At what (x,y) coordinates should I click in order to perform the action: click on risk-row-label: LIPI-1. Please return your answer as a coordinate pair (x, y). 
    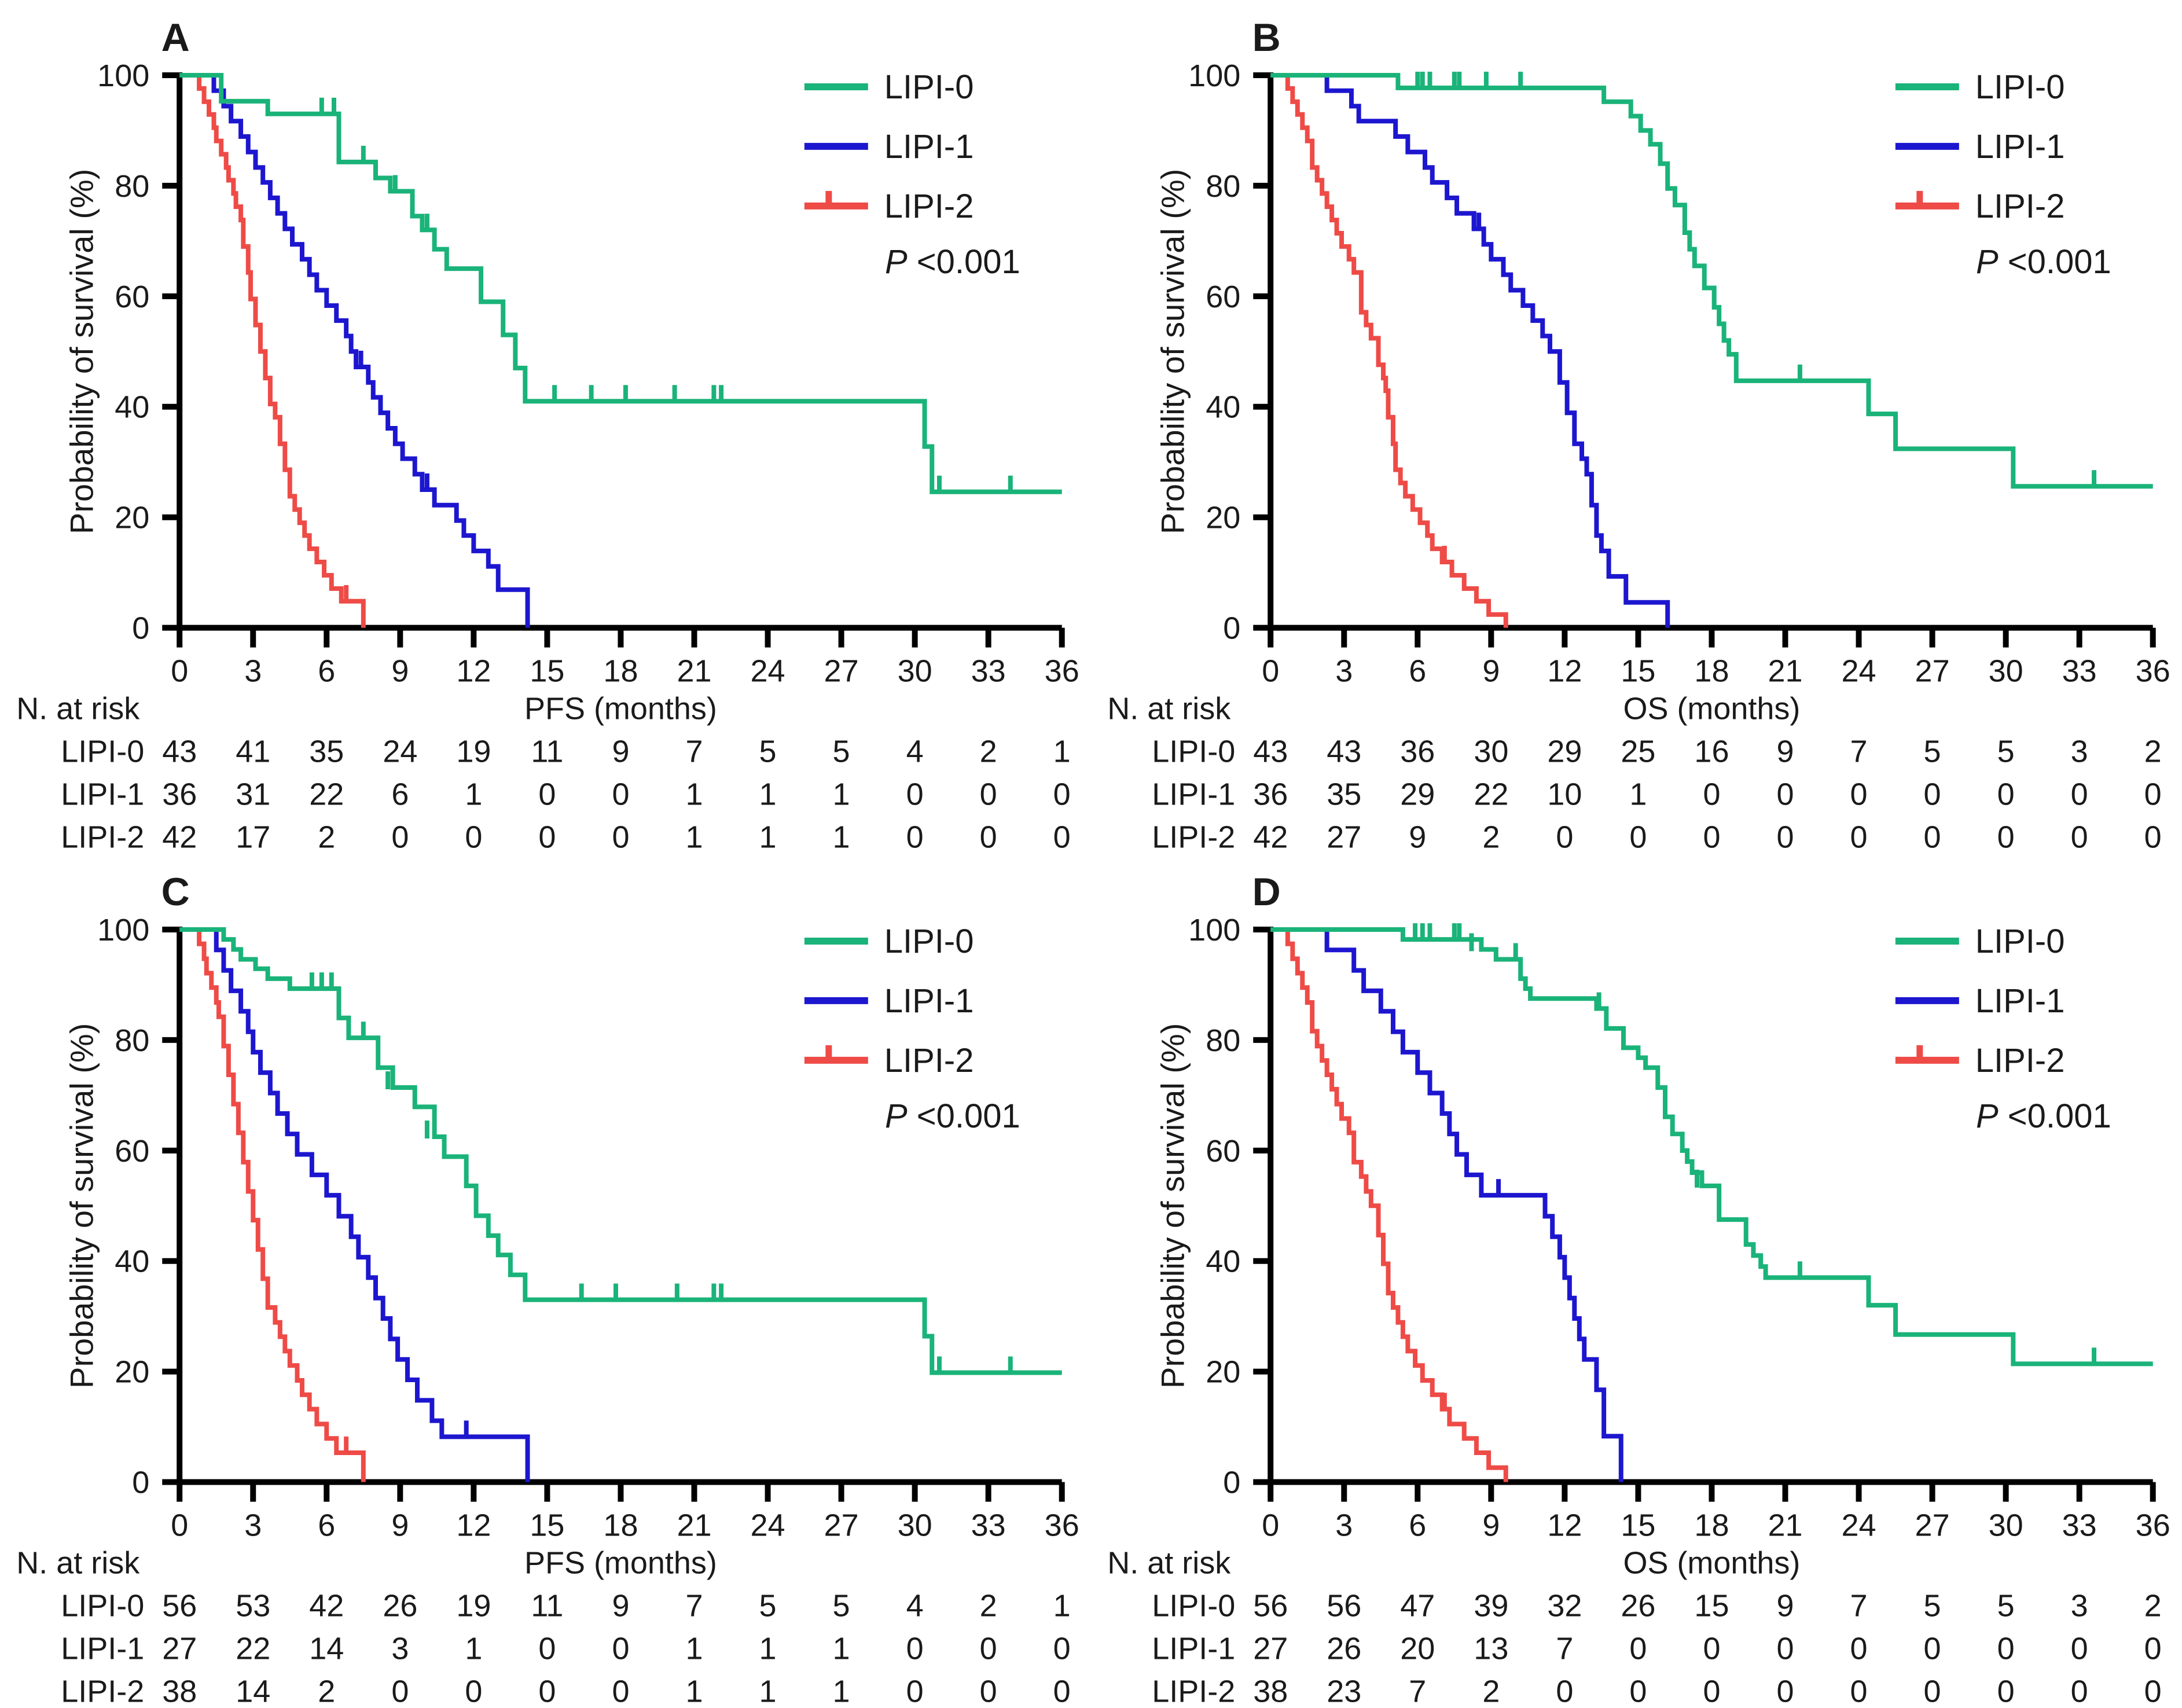
    Looking at the image, I should click on (1193, 1648).